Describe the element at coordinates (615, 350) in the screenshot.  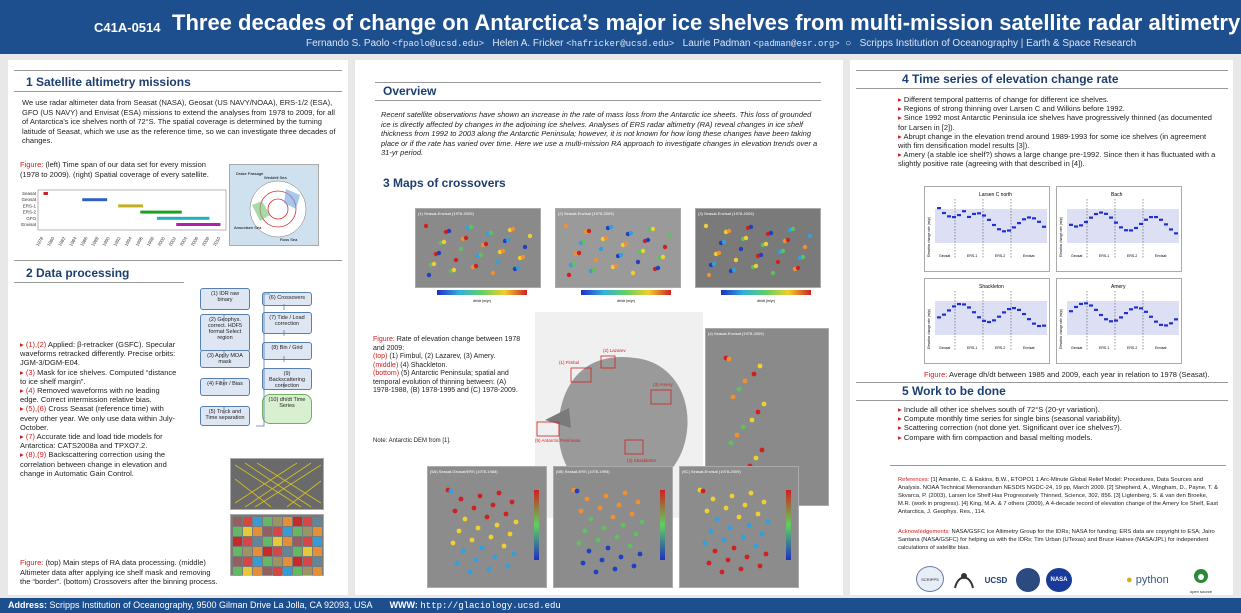
I see `svg-text: (2) Lazarev` at that location.